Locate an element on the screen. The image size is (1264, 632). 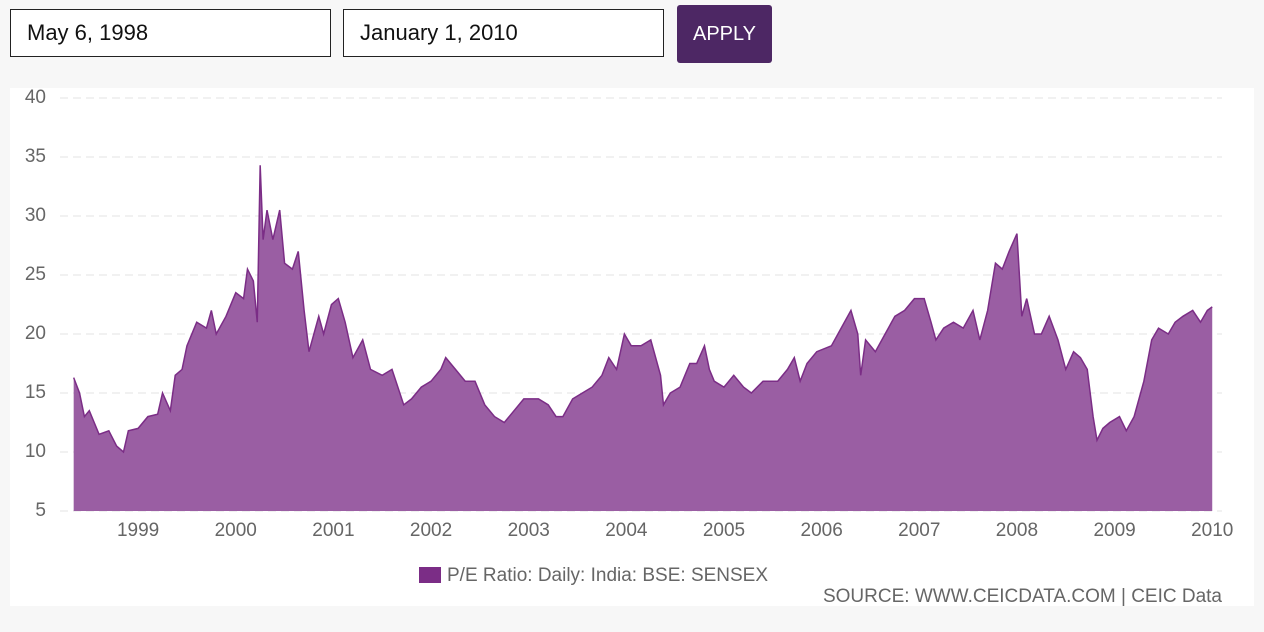
x-tick-label: 2009 is located at coordinates (1114, 530).